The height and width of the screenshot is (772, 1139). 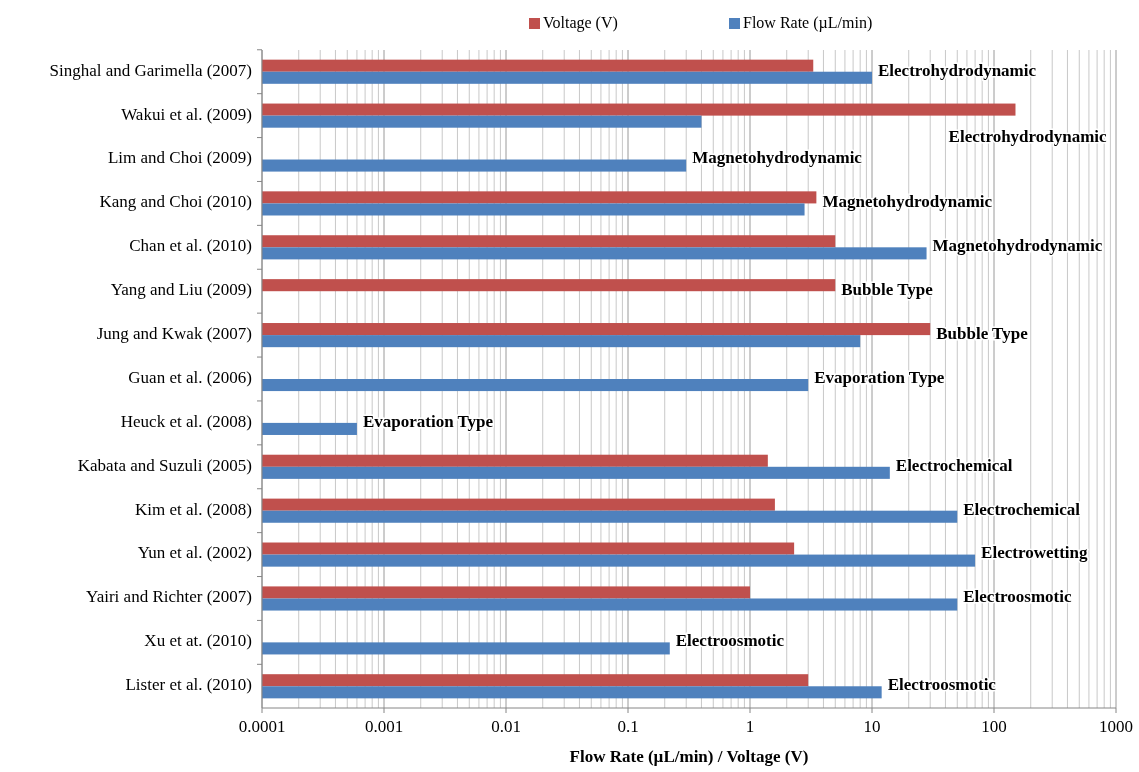 What do you see at coordinates (808, 22) in the screenshot?
I see `legend-label: Flow Rate (µL/min)` at bounding box center [808, 22].